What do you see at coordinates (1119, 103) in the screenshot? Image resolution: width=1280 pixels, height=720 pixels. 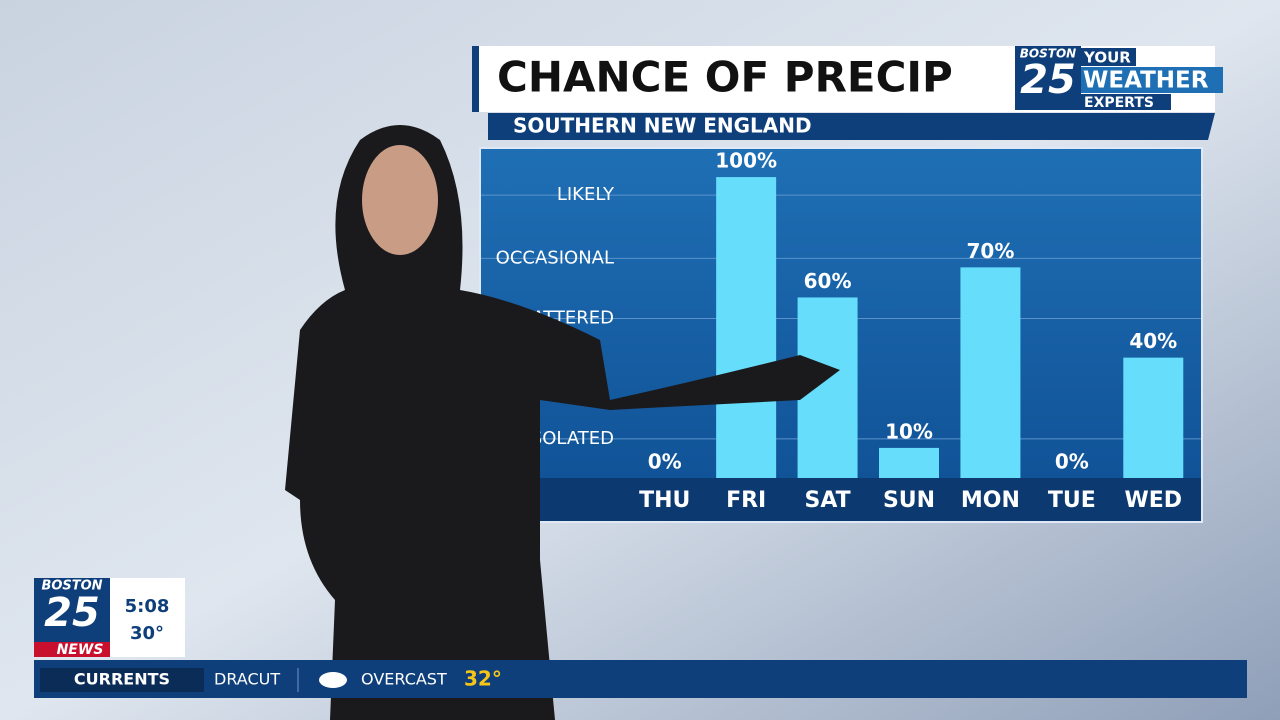 I see `logo-experts: EXPERTS` at bounding box center [1119, 103].